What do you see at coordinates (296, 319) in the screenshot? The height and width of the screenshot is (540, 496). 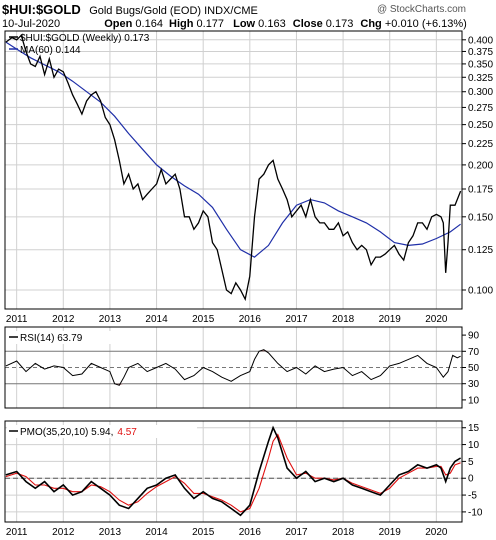 I see `price-xtick-label-2017: 2017` at bounding box center [296, 319].